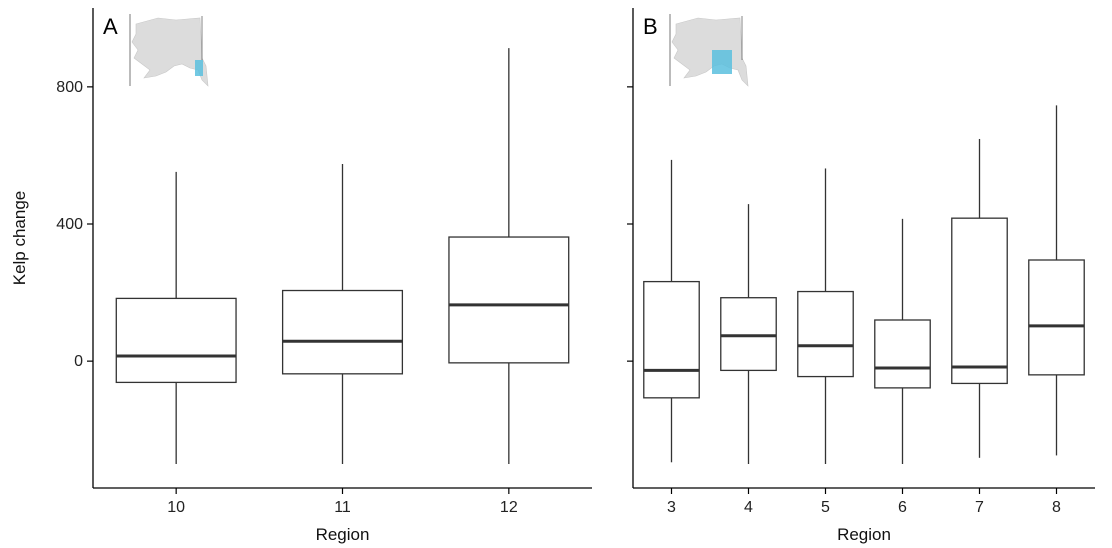 The image size is (1112, 548). Describe the element at coordinates (825, 507) in the screenshot. I see `x-tick-label: 5` at that location.